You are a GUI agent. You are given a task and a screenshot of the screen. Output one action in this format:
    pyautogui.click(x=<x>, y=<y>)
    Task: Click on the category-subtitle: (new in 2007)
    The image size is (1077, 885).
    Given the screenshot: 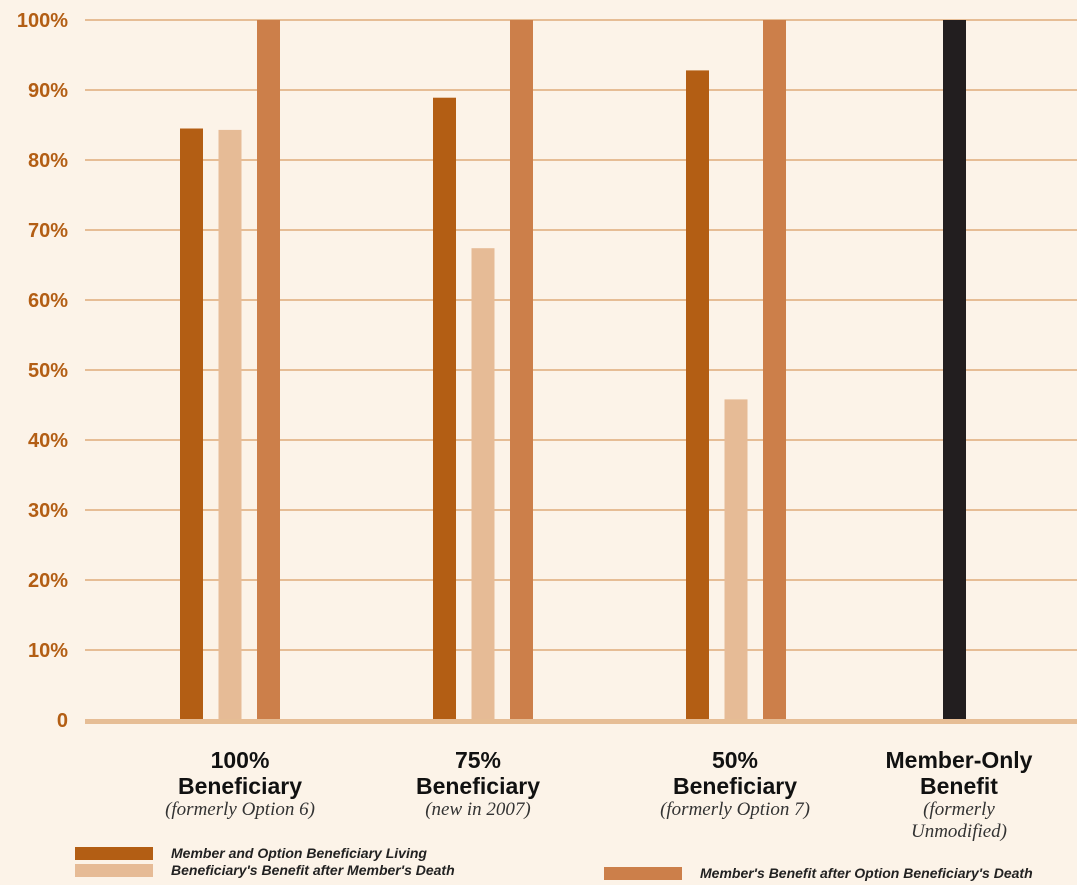 What is the action you would take?
    pyautogui.click(x=478, y=809)
    